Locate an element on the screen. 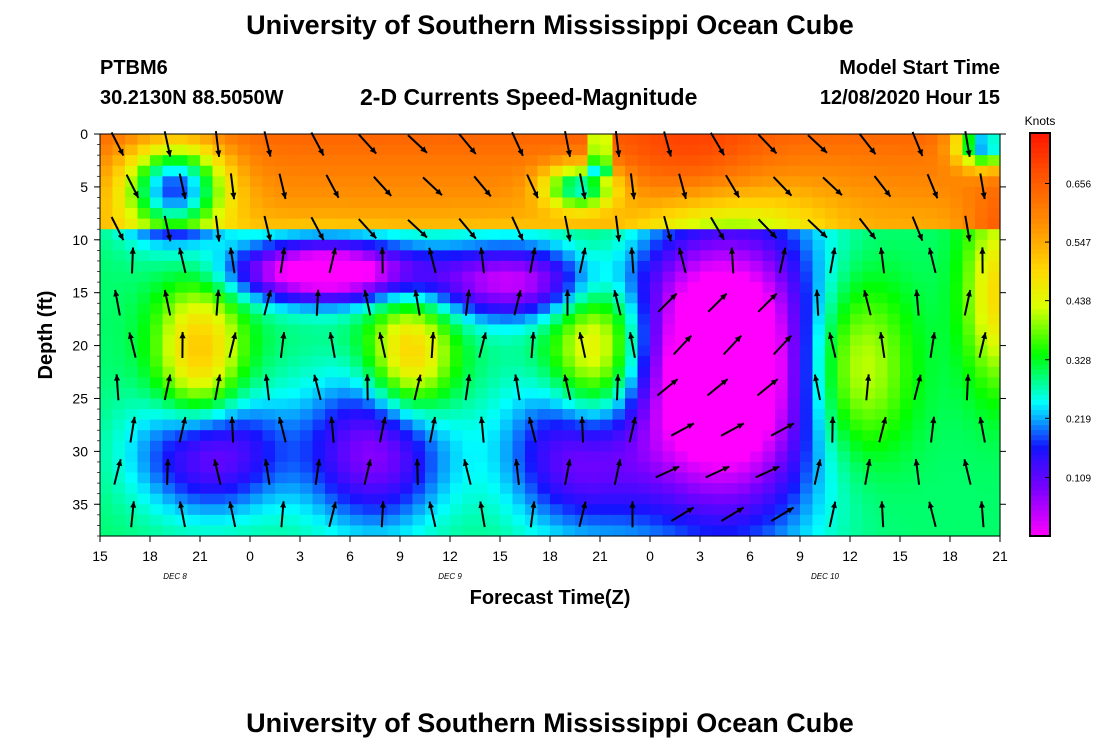 The image size is (1100, 750). x-tick-label: 21 is located at coordinates (200, 556).